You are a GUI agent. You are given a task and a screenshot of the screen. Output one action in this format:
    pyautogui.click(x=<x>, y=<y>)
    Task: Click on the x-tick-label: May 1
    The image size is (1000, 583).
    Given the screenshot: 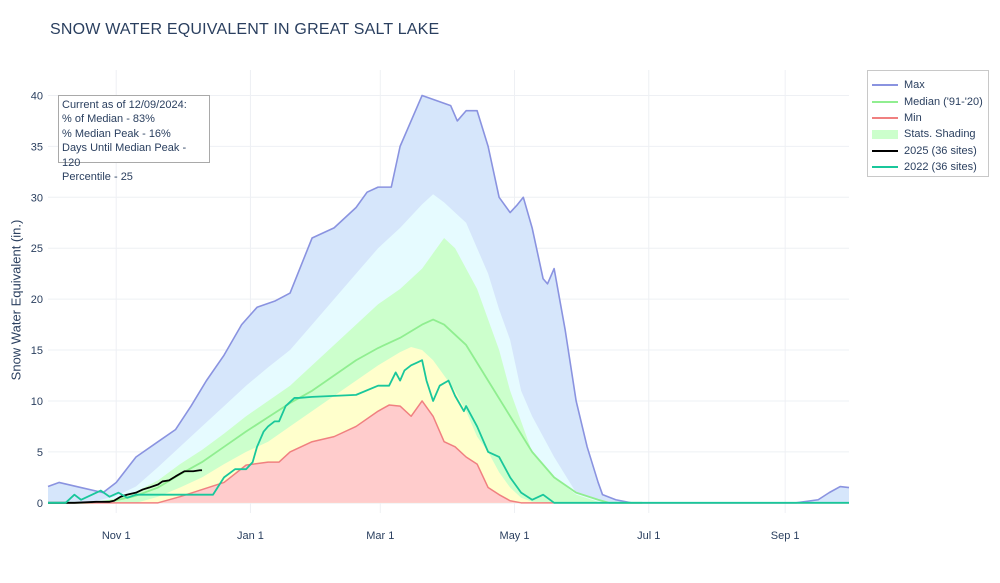 What is the action you would take?
    pyautogui.click(x=515, y=536)
    